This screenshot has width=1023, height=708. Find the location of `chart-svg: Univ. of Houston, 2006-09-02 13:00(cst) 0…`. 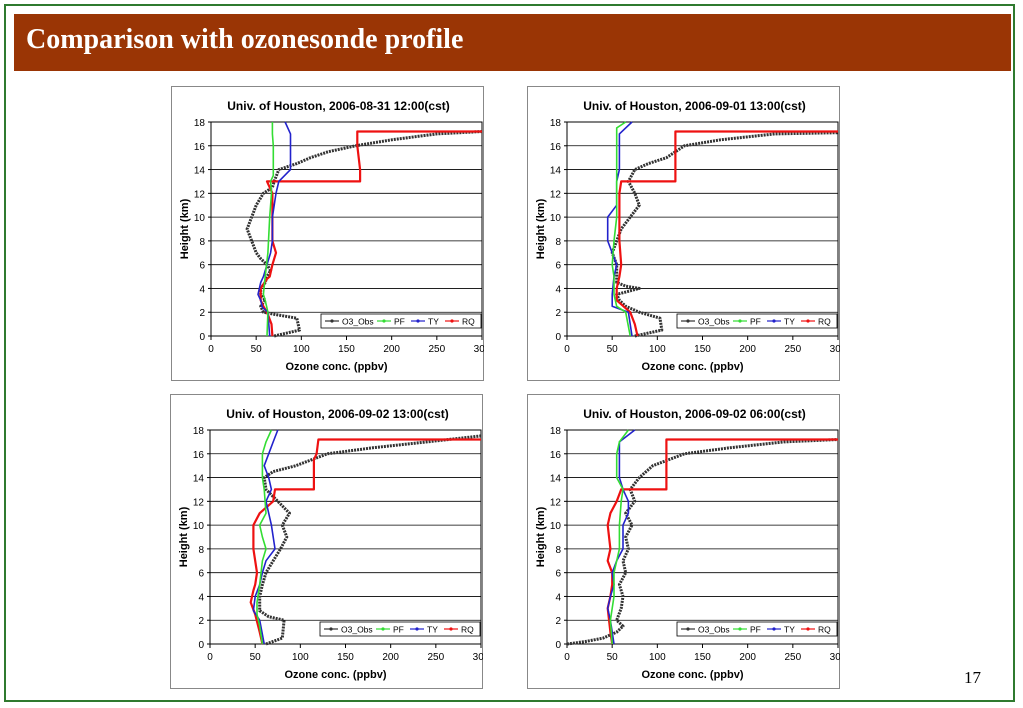

chart-svg: Univ. of Houston, 2006-09-02 13:00(cst) 0… is located at coordinates (326, 541).